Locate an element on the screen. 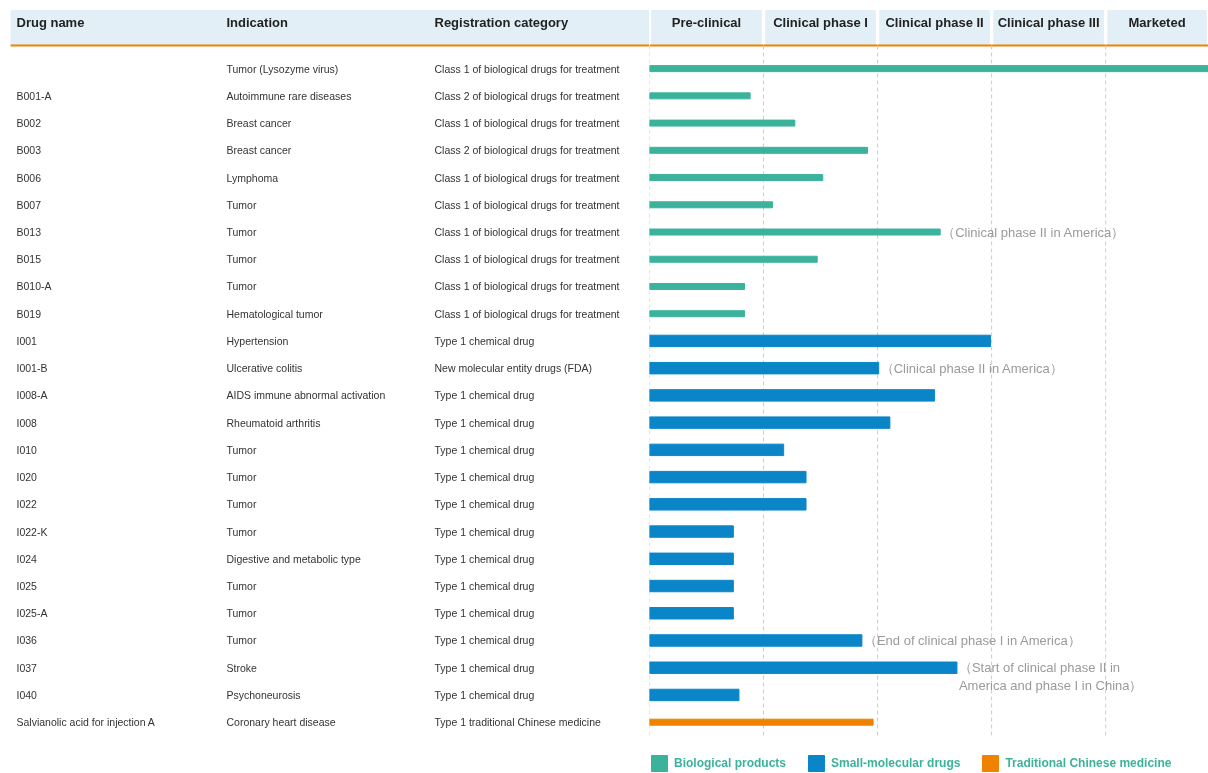  y-tick-label: B010-A is located at coordinates (34, 286).